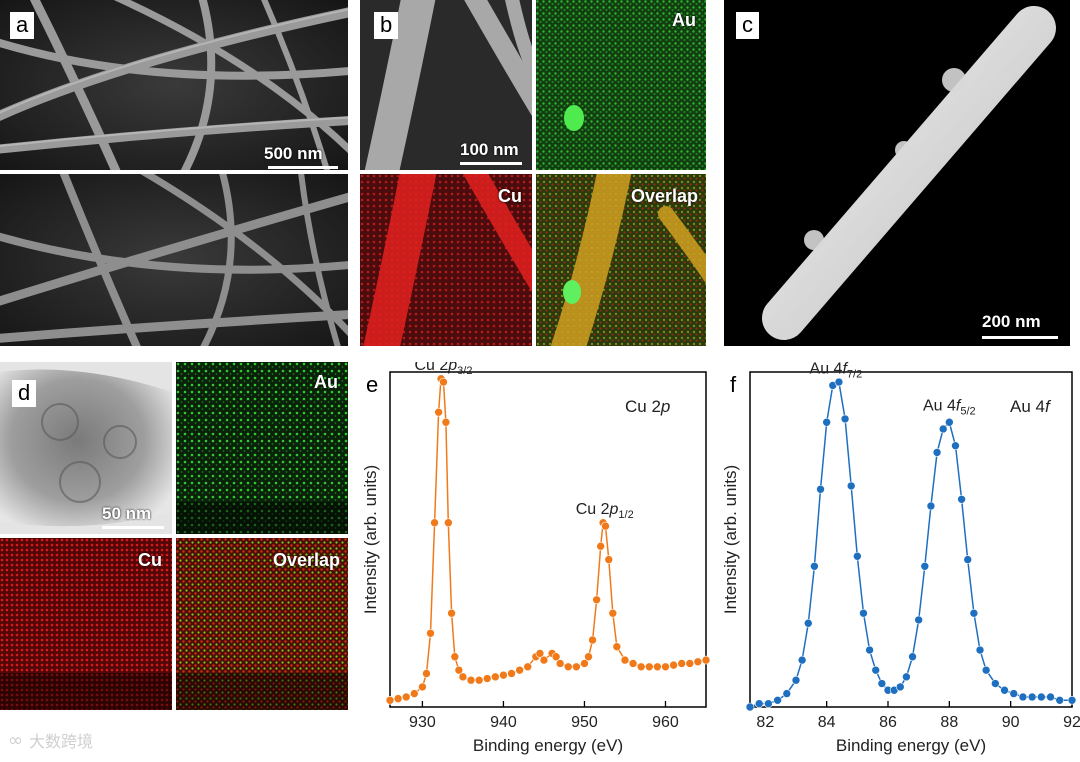  I want to click on scale-bar-label-b: 100 nm, so click(489, 149).